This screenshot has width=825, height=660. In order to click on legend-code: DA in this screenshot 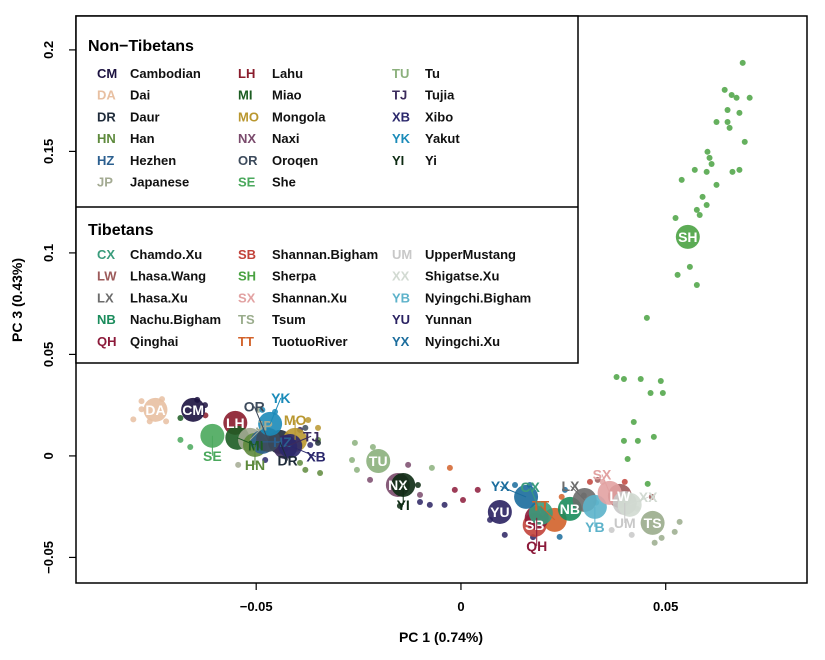, I will do `click(106, 95)`.